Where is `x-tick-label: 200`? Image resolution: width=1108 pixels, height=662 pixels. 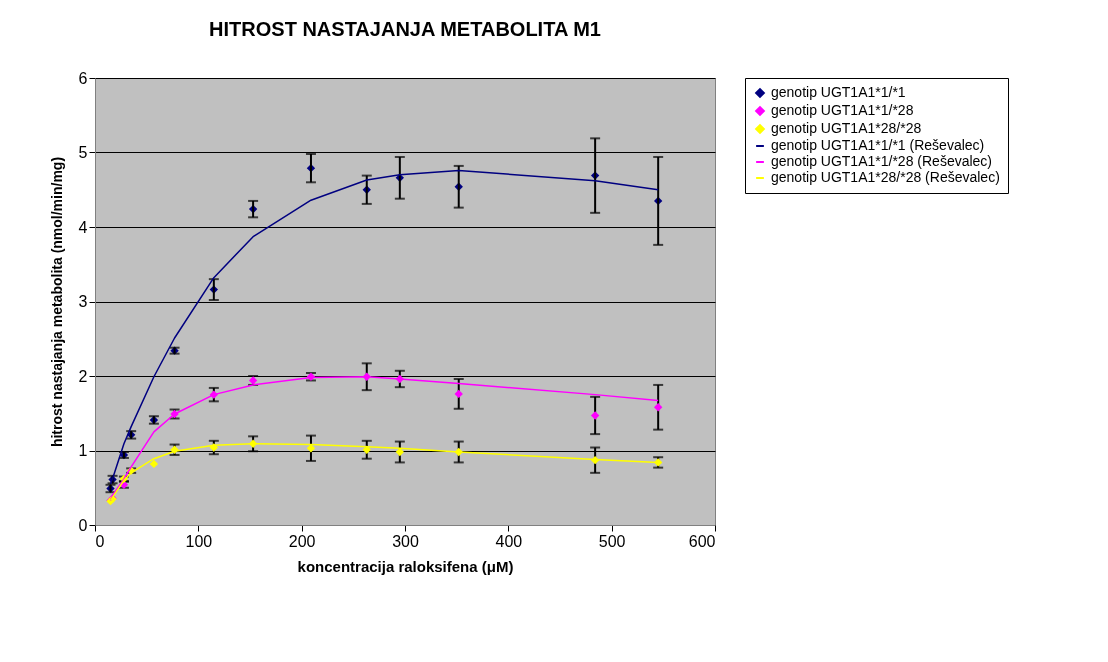 x-tick-label: 200 is located at coordinates (302, 541).